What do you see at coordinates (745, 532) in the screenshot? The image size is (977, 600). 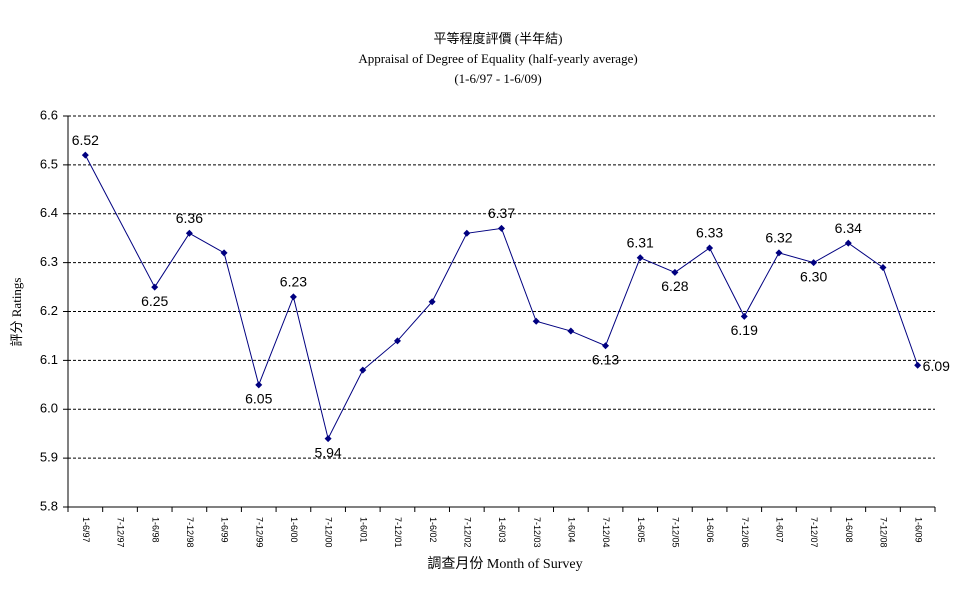 I see `x-tick-label: 7-12/06` at bounding box center [745, 532].